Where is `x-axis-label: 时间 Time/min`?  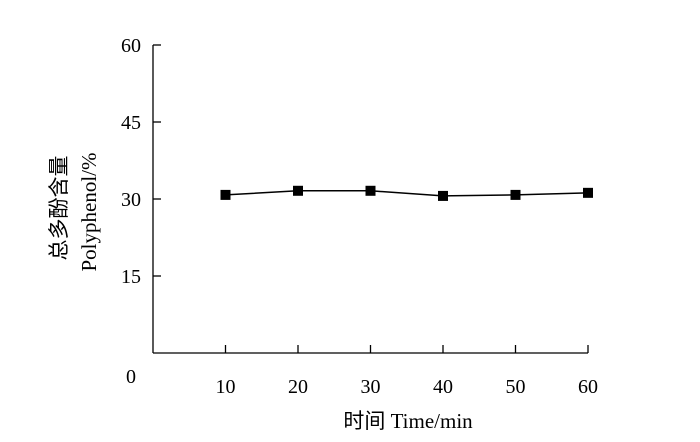 x-axis-label: 时间 Time/min is located at coordinates (408, 421).